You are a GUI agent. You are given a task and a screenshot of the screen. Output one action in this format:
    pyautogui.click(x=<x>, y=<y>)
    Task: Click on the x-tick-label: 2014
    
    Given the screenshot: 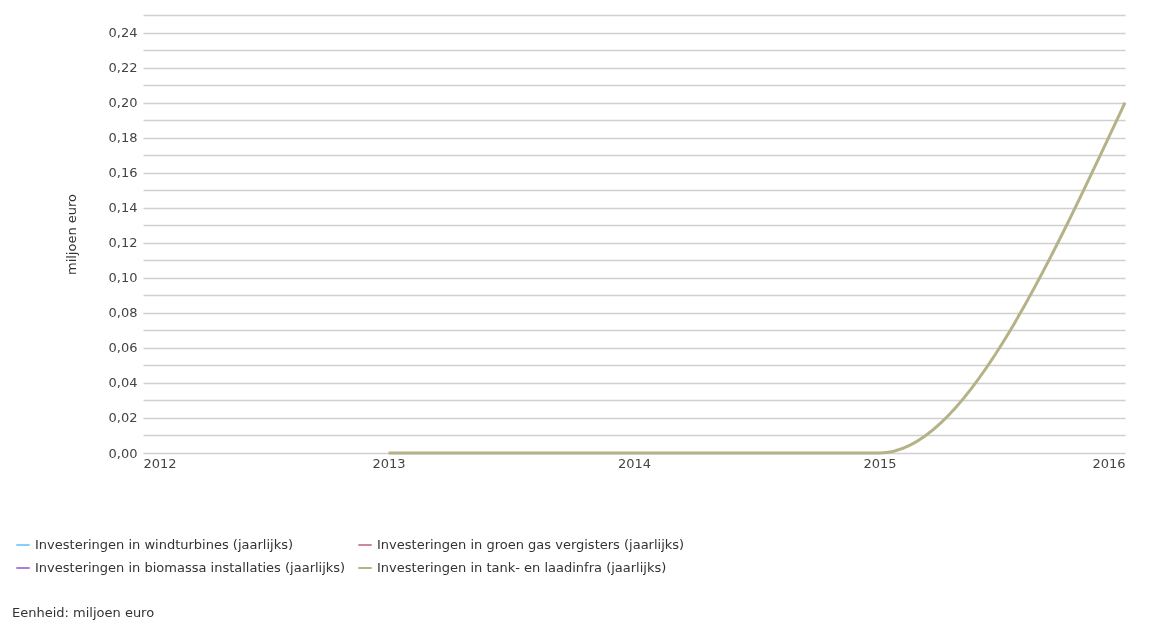 What is the action you would take?
    pyautogui.click(x=634, y=463)
    